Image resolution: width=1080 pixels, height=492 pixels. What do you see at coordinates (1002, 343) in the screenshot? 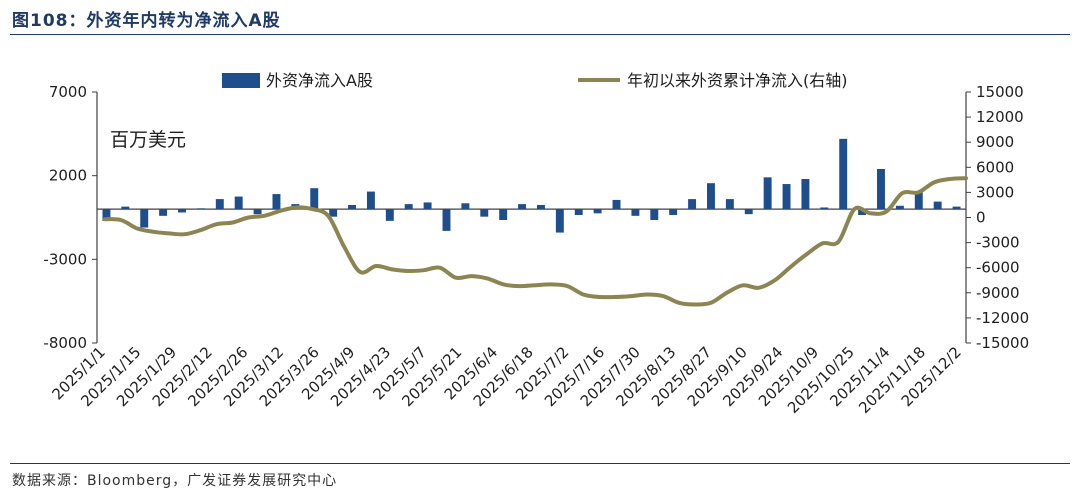
I see `right-tick-label: -15000` at bounding box center [1002, 343].